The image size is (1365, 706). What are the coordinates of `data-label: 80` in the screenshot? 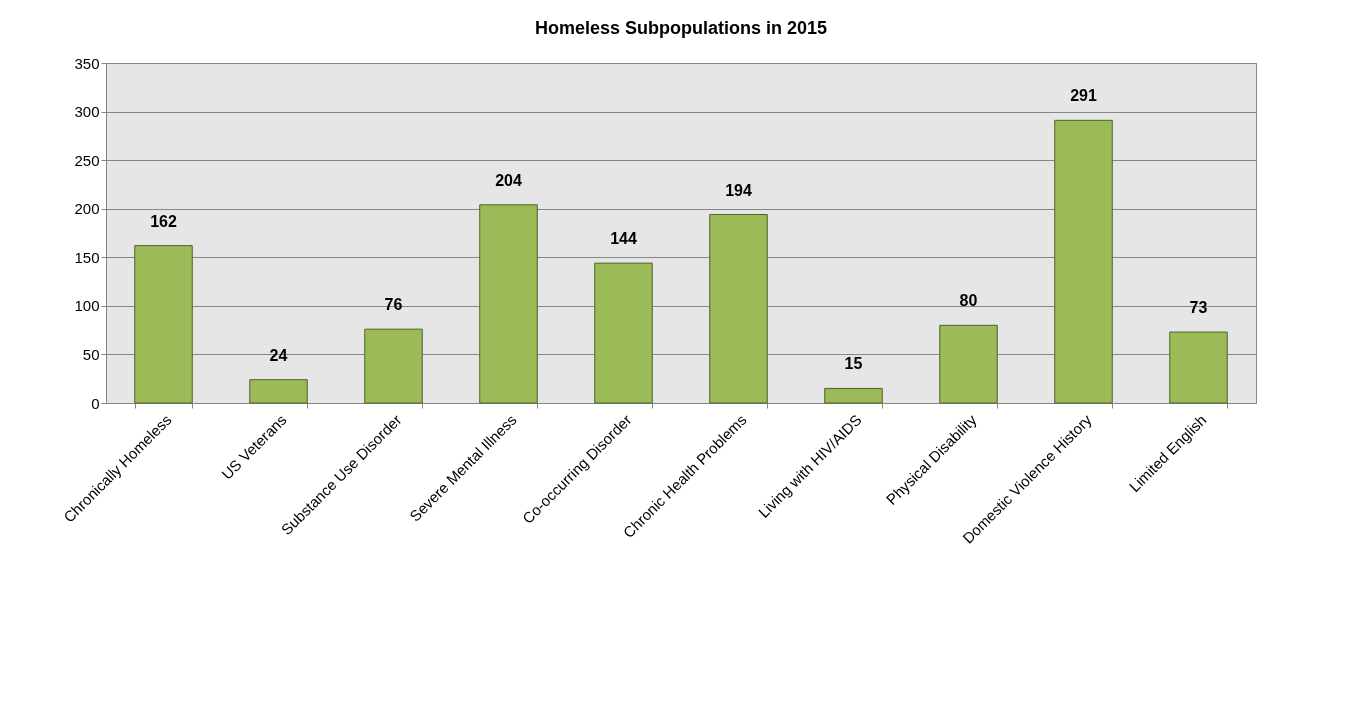 It's located at (968, 301).